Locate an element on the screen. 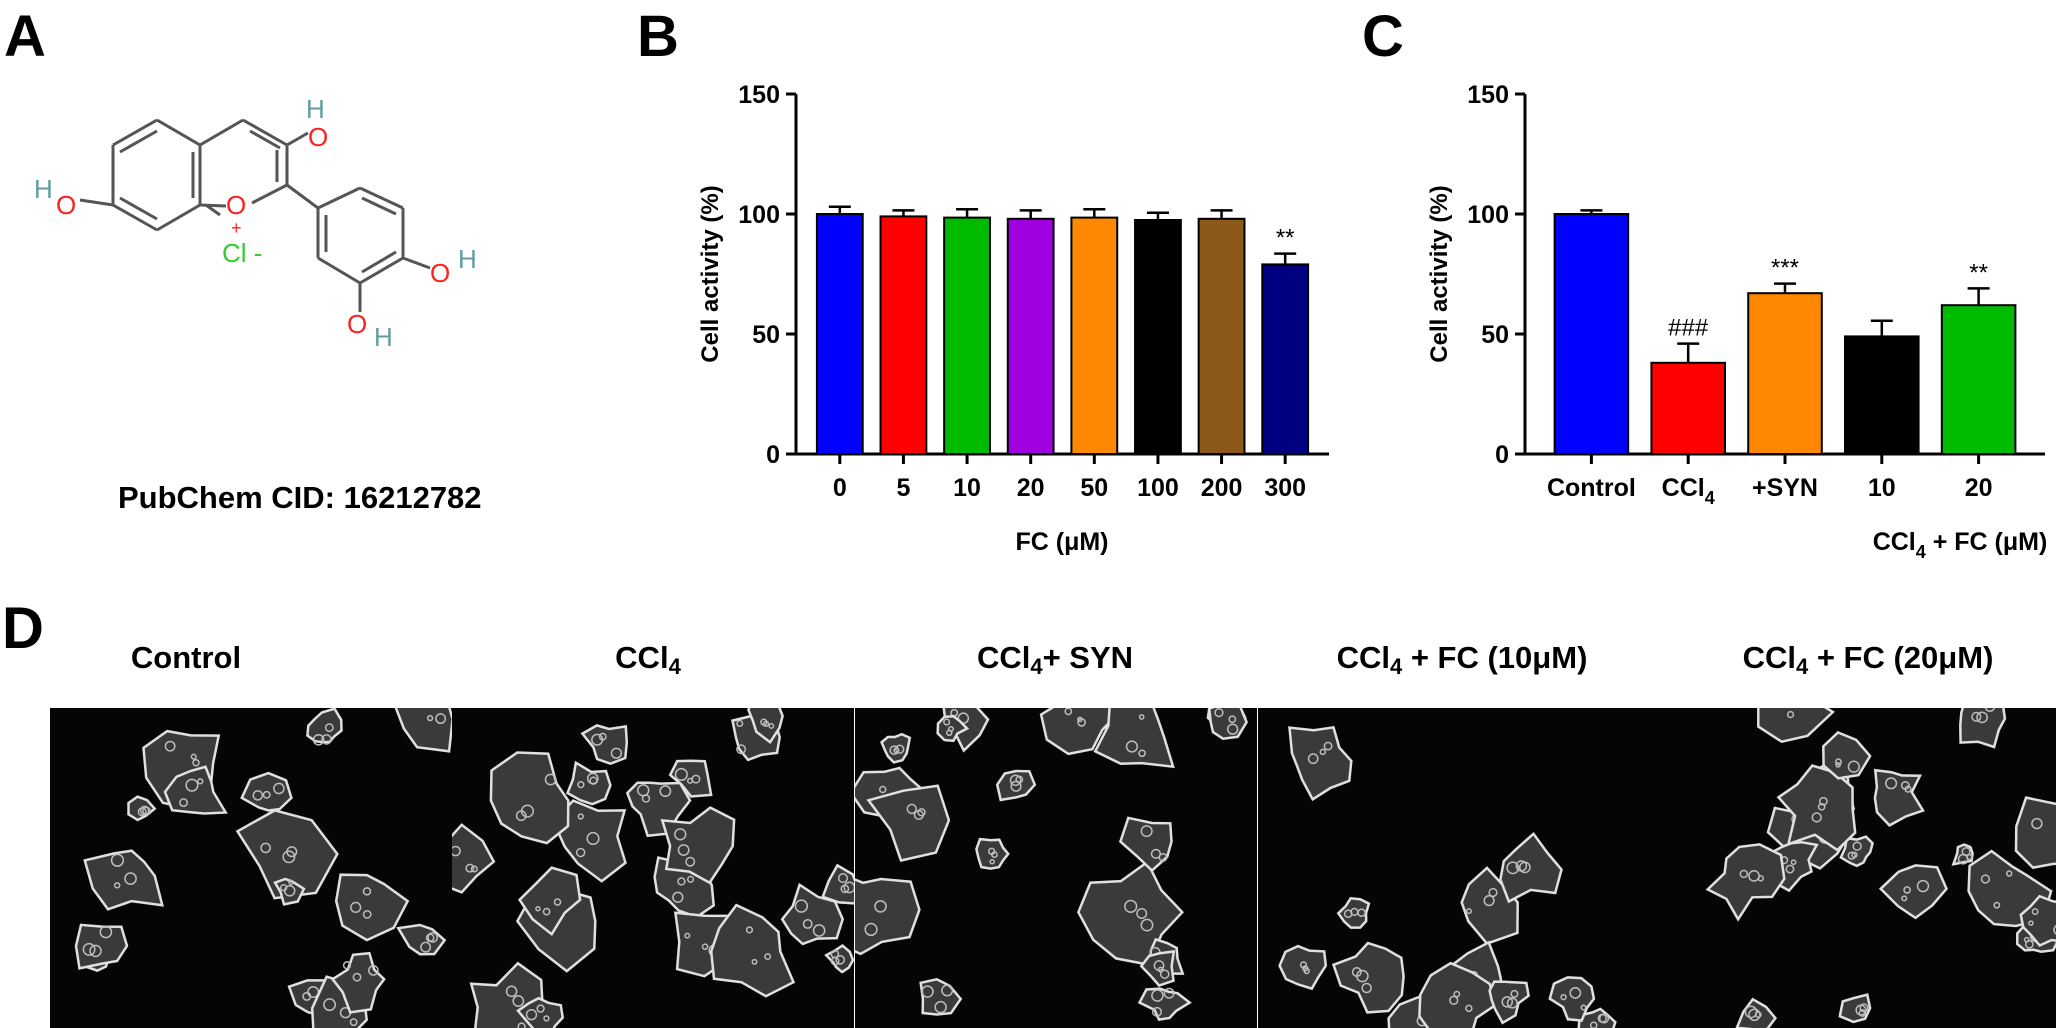 This screenshot has width=2056, height=1028. panel-label-c: C is located at coordinates (1383, 36).